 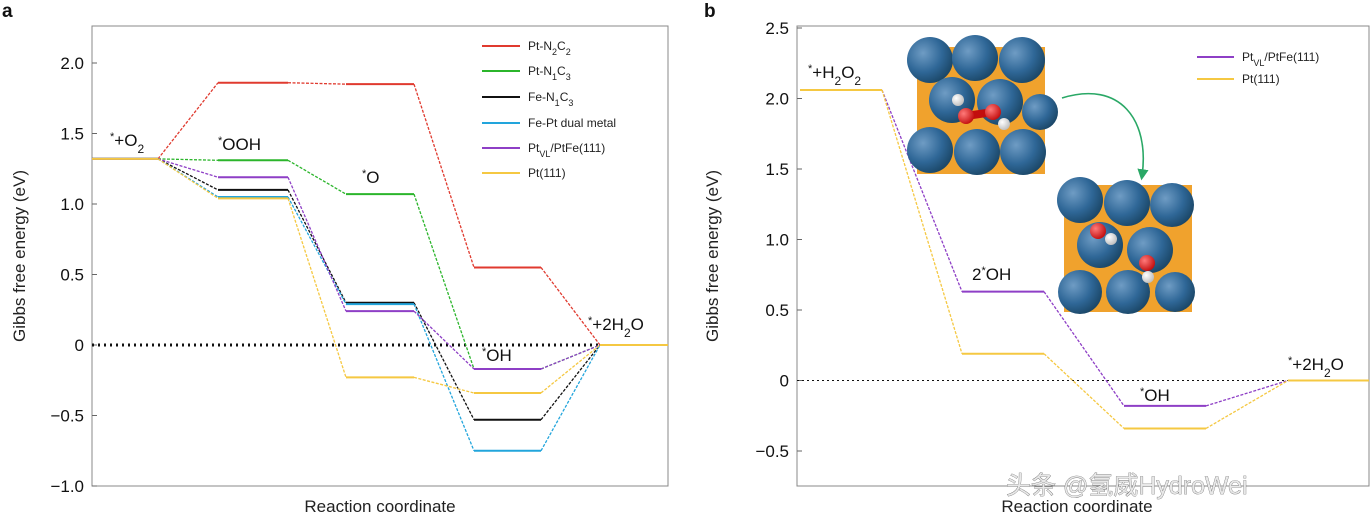 What do you see at coordinates (834, 75) in the screenshot?
I see `panel-b-annotation-h2o2: *+H2O2` at bounding box center [834, 75].